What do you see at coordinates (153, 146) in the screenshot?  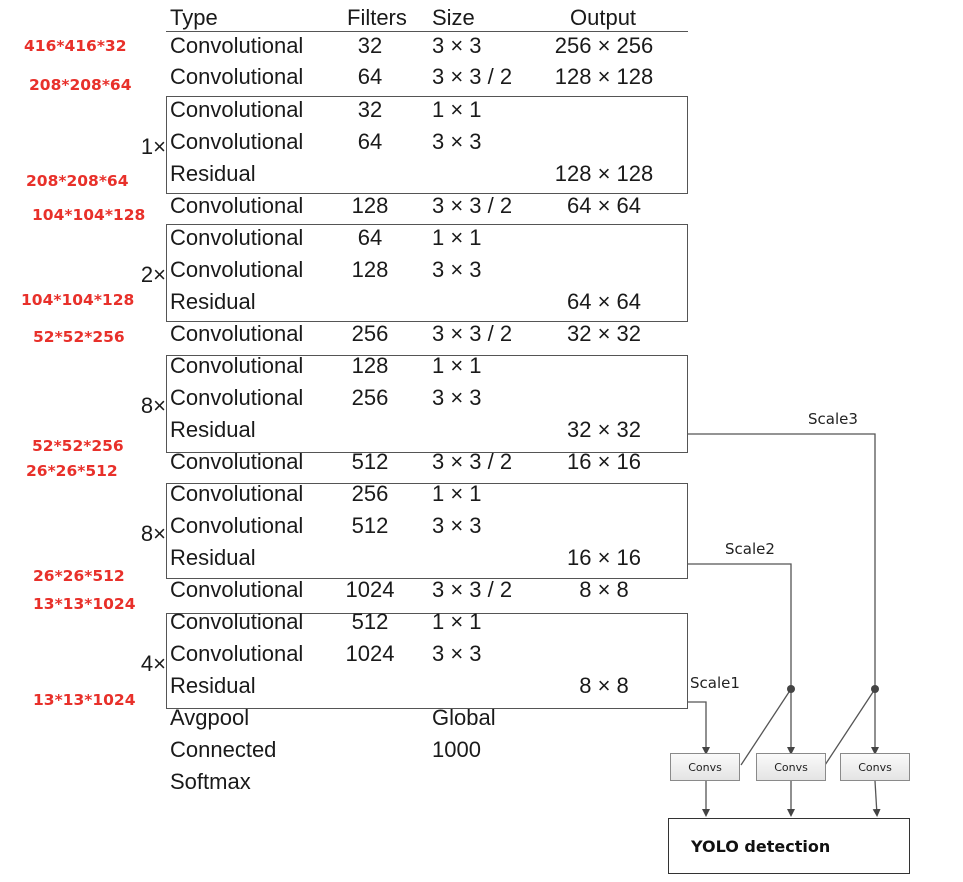 I see `repeat-label: 1×` at bounding box center [153, 146].